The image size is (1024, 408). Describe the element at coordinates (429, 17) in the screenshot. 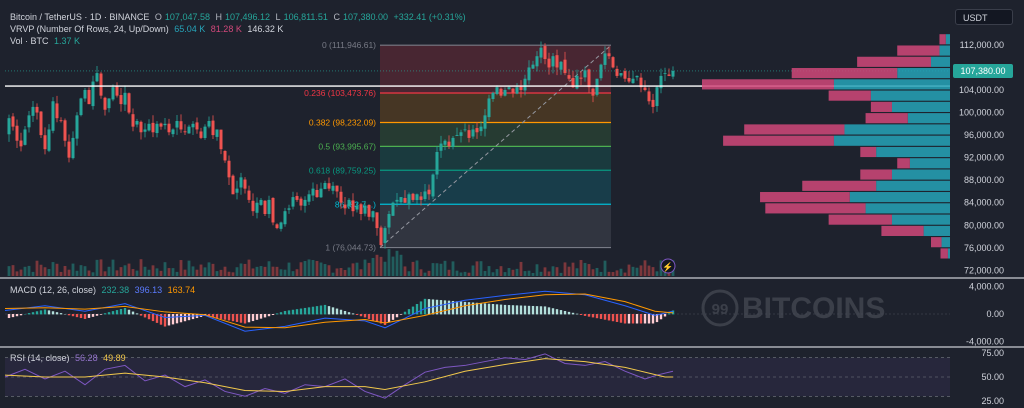

I see `change-value: +332.41 (+0.31%)` at that location.